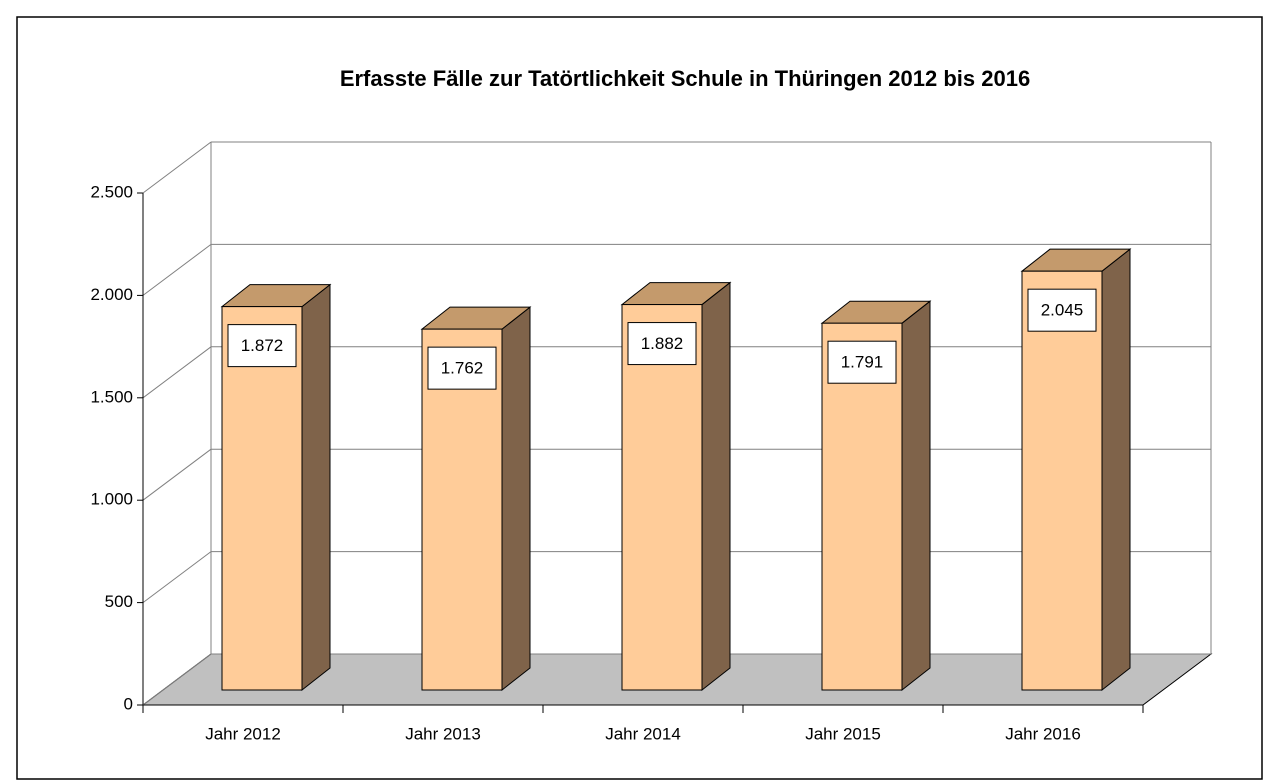 The height and width of the screenshot is (782, 1276). I want to click on y-tick-label: 2.500, so click(111, 191).